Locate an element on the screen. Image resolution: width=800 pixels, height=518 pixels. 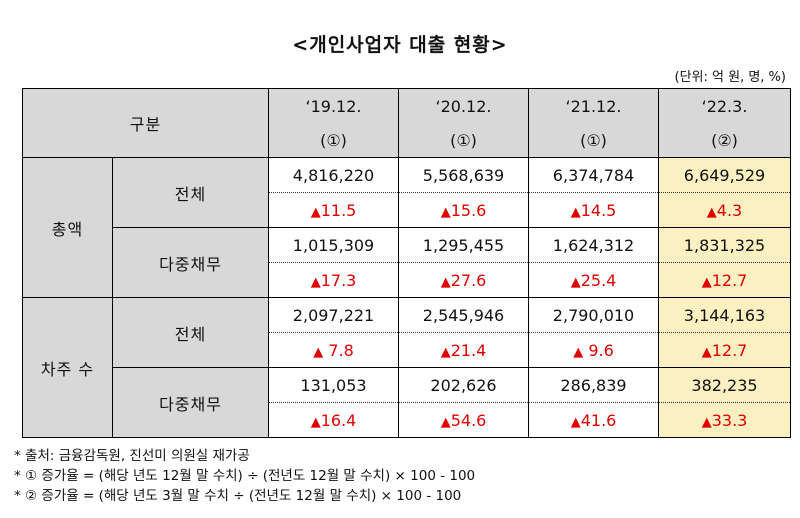
rate-cell: ▲33.3 is located at coordinates (725, 420).